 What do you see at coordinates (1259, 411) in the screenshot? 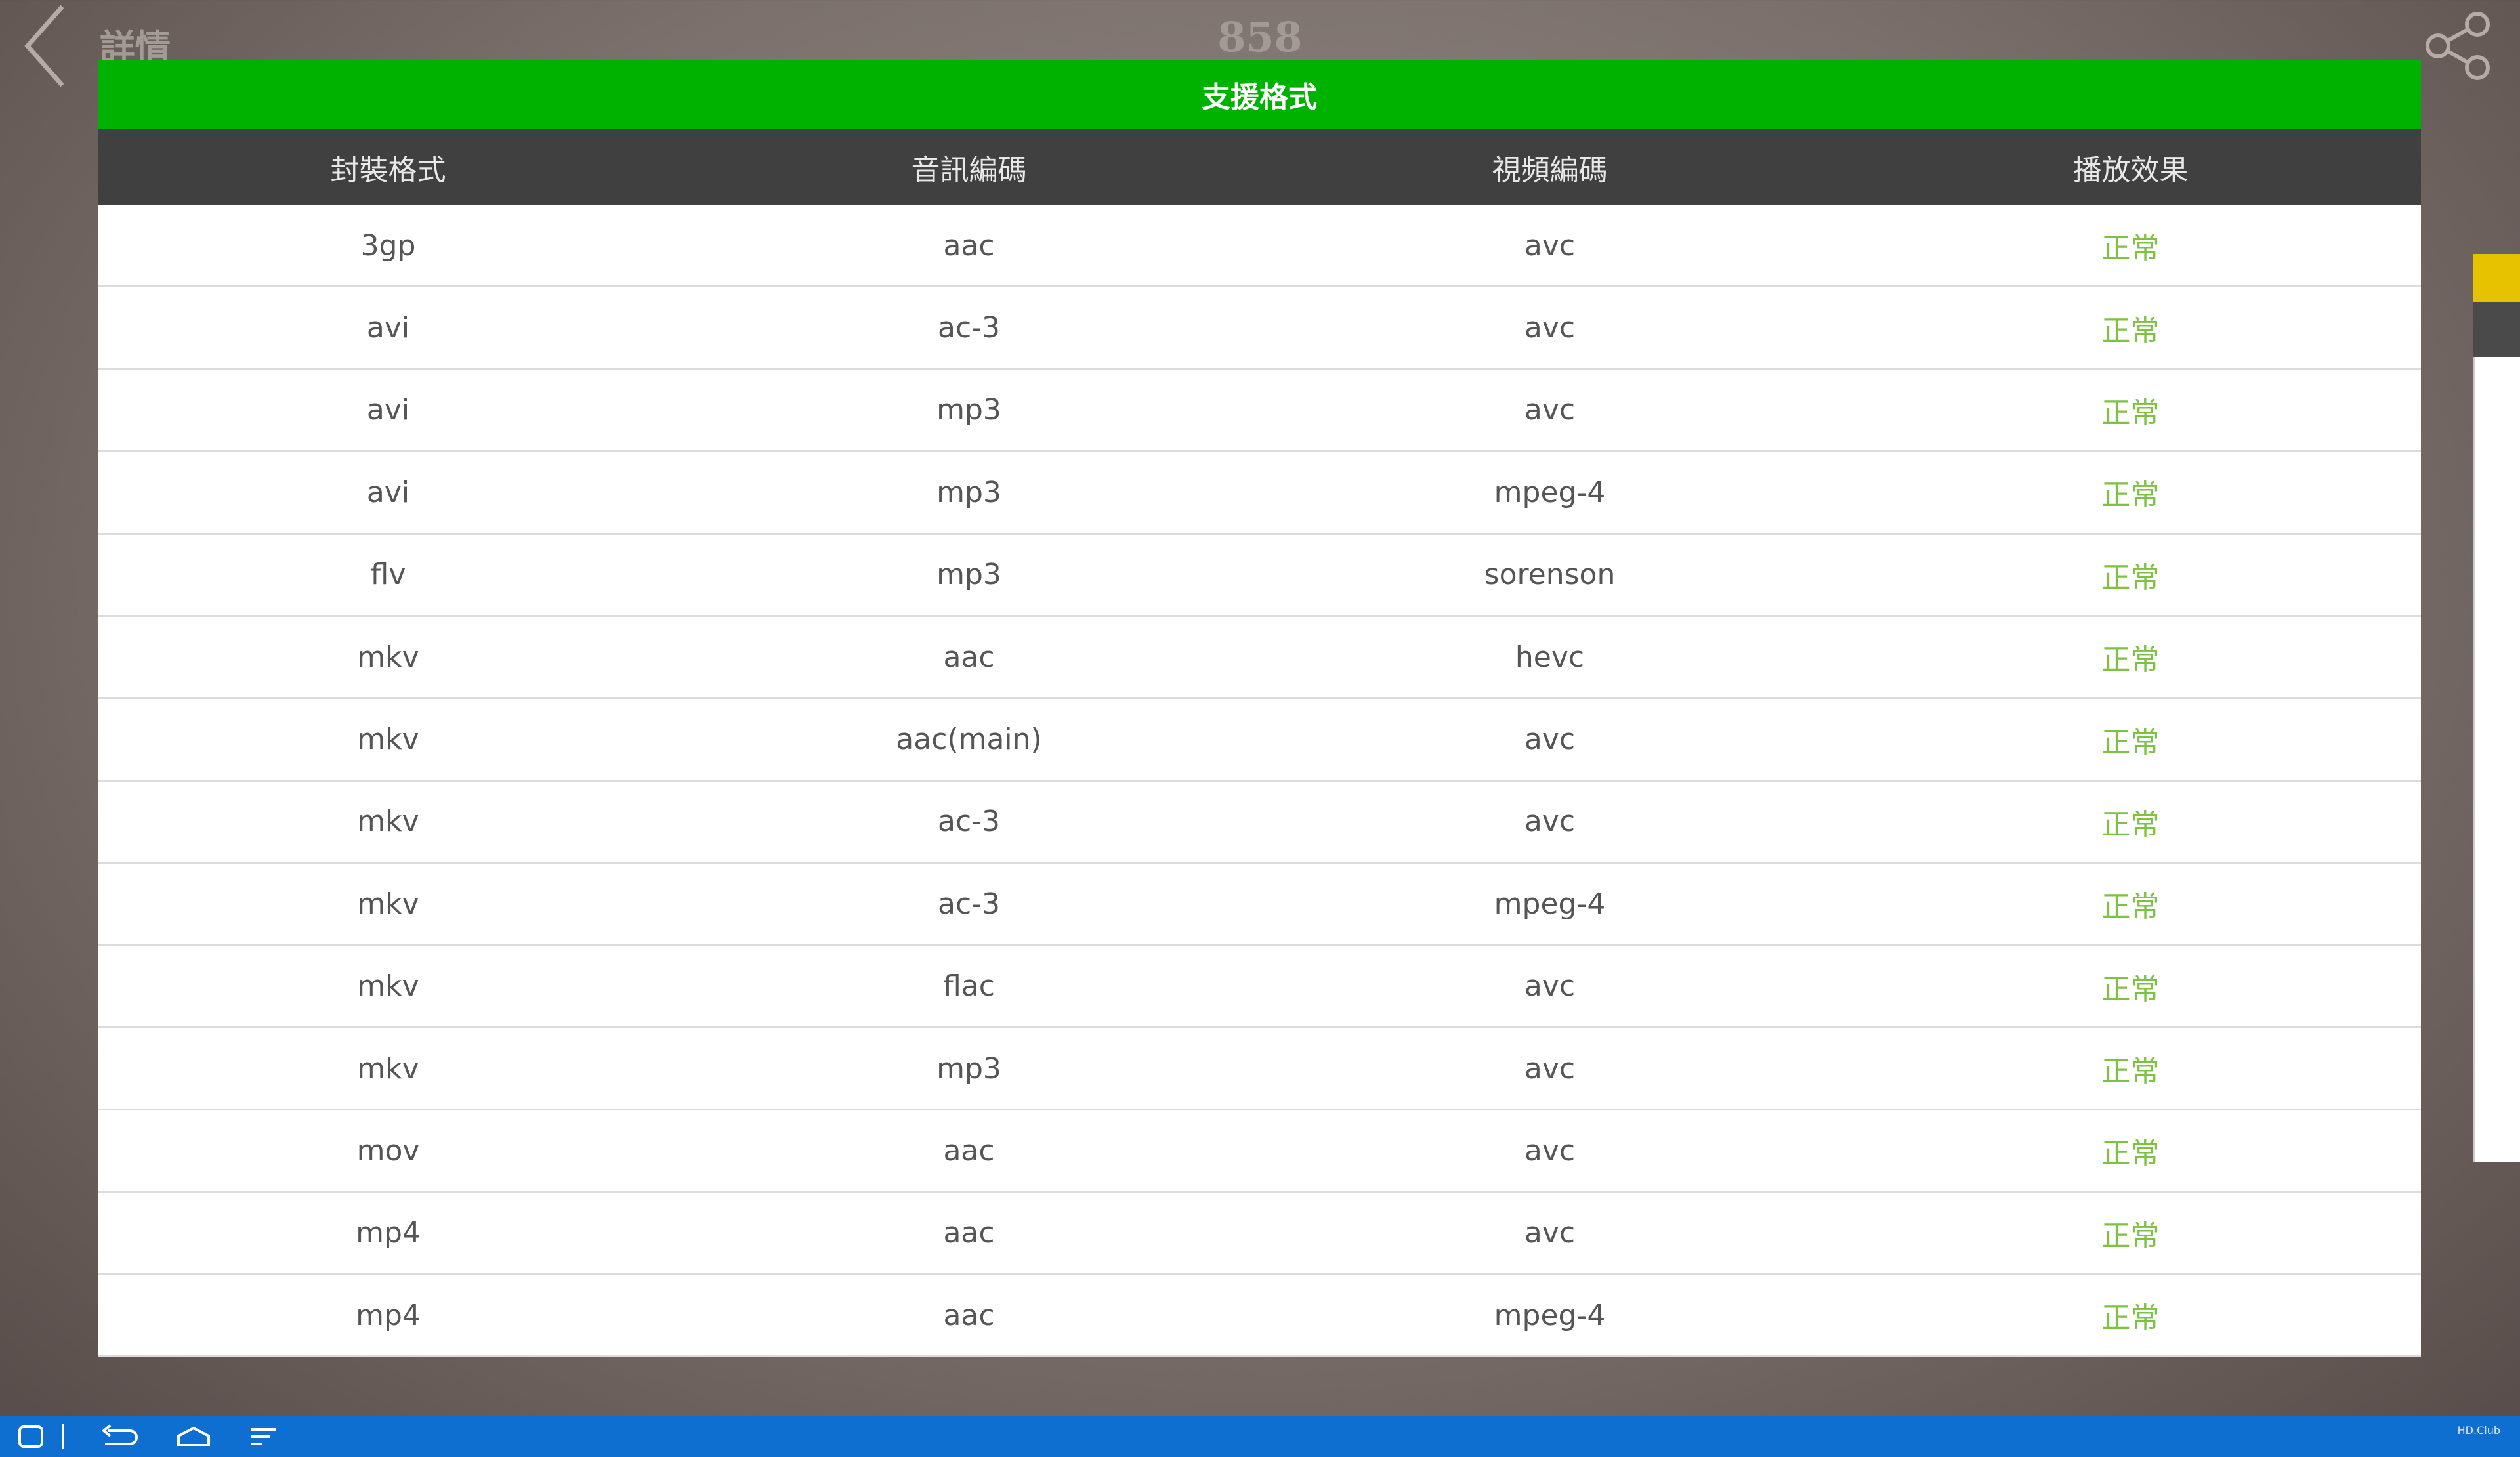
I see `table-row: avi mp3 avc 正常` at bounding box center [1259, 411].